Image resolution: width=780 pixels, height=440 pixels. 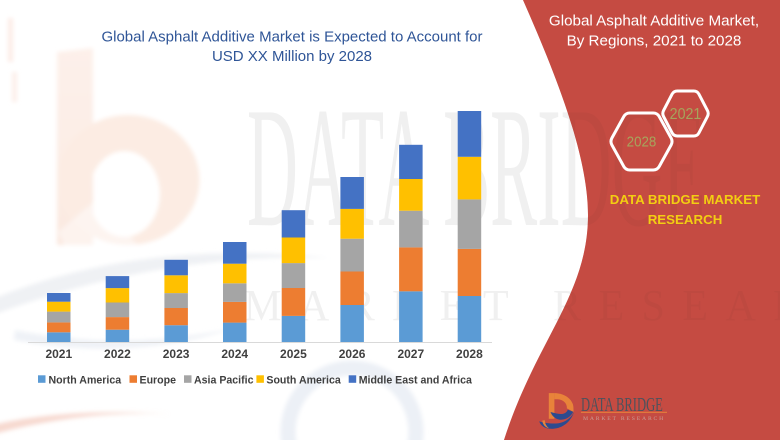 What do you see at coordinates (685, 219) in the screenshot?
I see `svg-text: RESEARCH` at bounding box center [685, 219].